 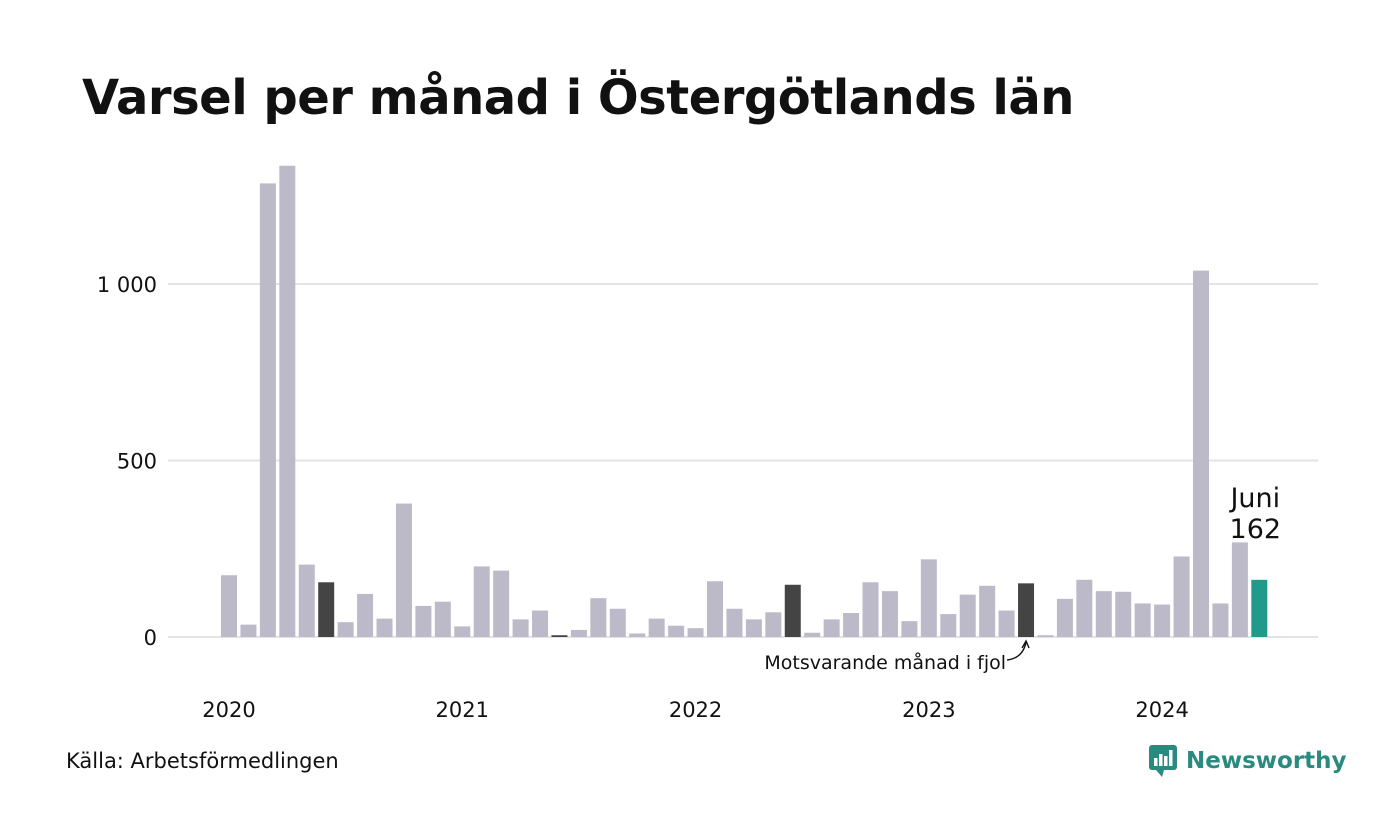 I want to click on x-tick-label: 2020, so click(x=228, y=710).